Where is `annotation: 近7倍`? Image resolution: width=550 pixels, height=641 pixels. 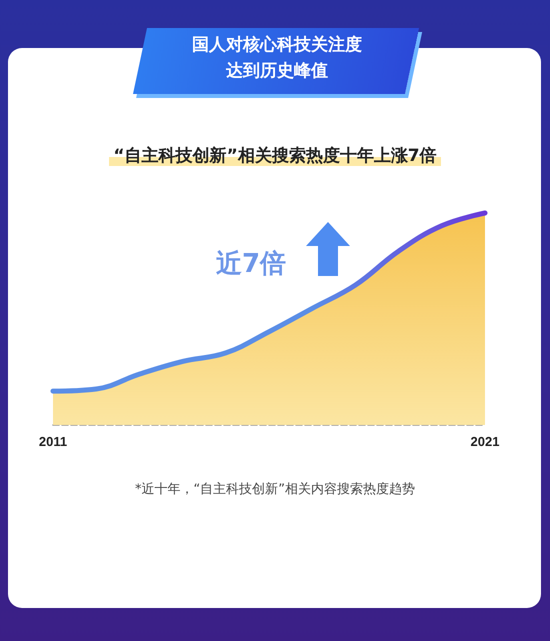 annotation: 近7倍 is located at coordinates (251, 264).